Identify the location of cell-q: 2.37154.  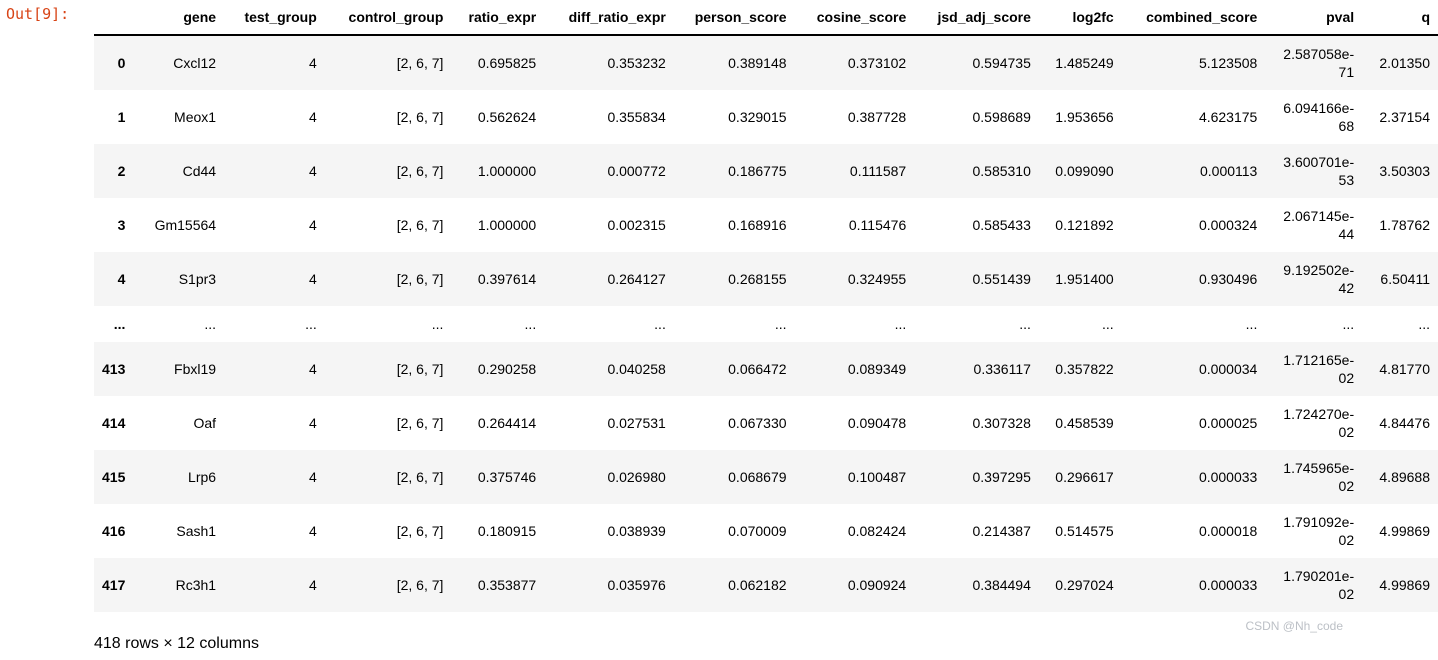
(1404, 117).